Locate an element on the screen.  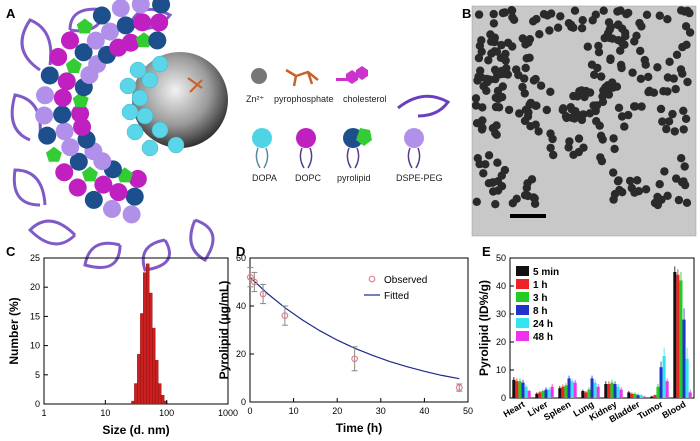
x-tick-label: 20 is located at coordinates (337, 411).